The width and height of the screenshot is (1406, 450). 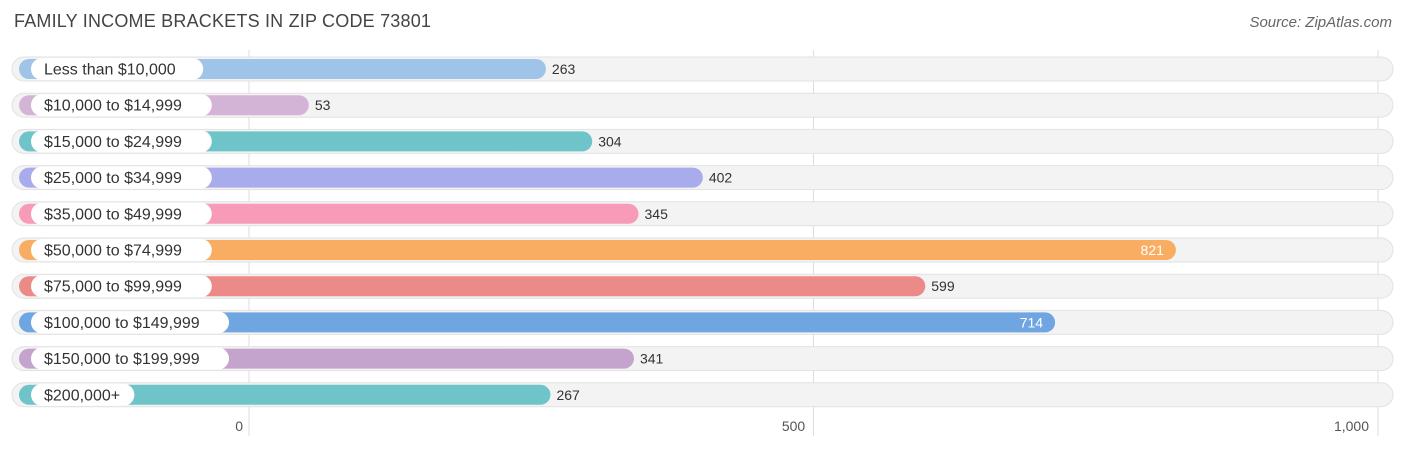 I want to click on x-axis: 0 500 1,000, so click(x=802, y=426).